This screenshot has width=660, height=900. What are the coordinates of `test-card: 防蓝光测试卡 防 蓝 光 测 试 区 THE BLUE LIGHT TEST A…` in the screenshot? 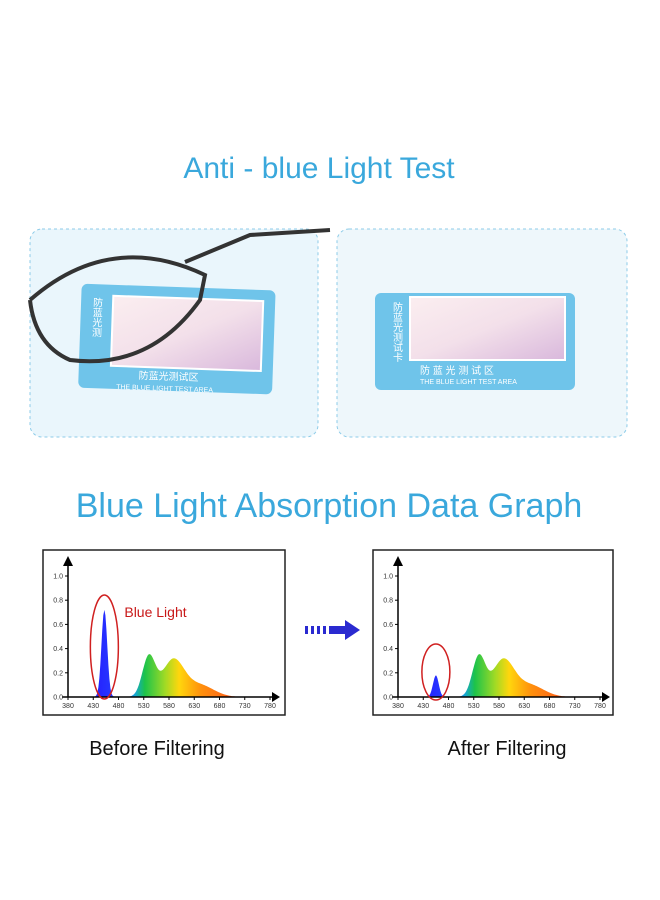 It's located at (475, 341).